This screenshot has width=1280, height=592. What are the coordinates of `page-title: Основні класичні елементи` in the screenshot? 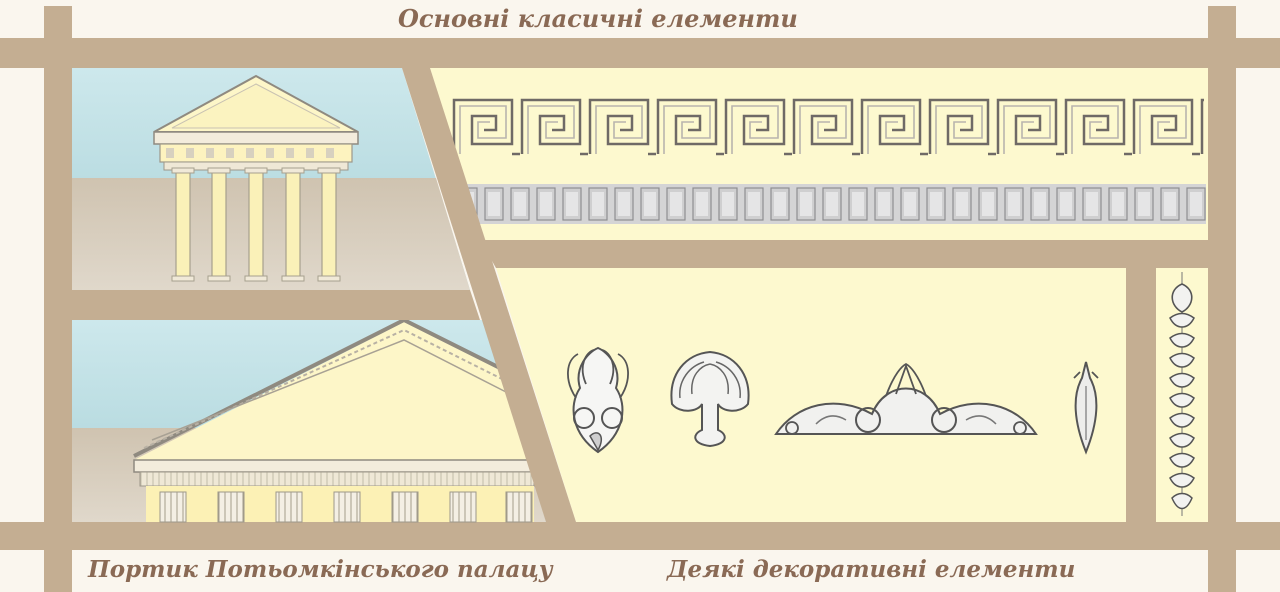 It's located at (598, 18).